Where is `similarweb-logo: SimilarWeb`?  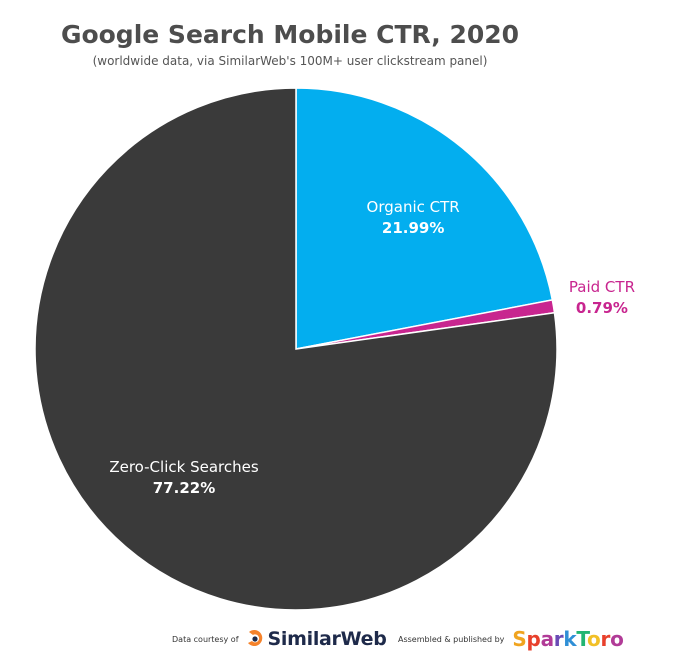 similarweb-logo: SimilarWeb is located at coordinates (316, 639).